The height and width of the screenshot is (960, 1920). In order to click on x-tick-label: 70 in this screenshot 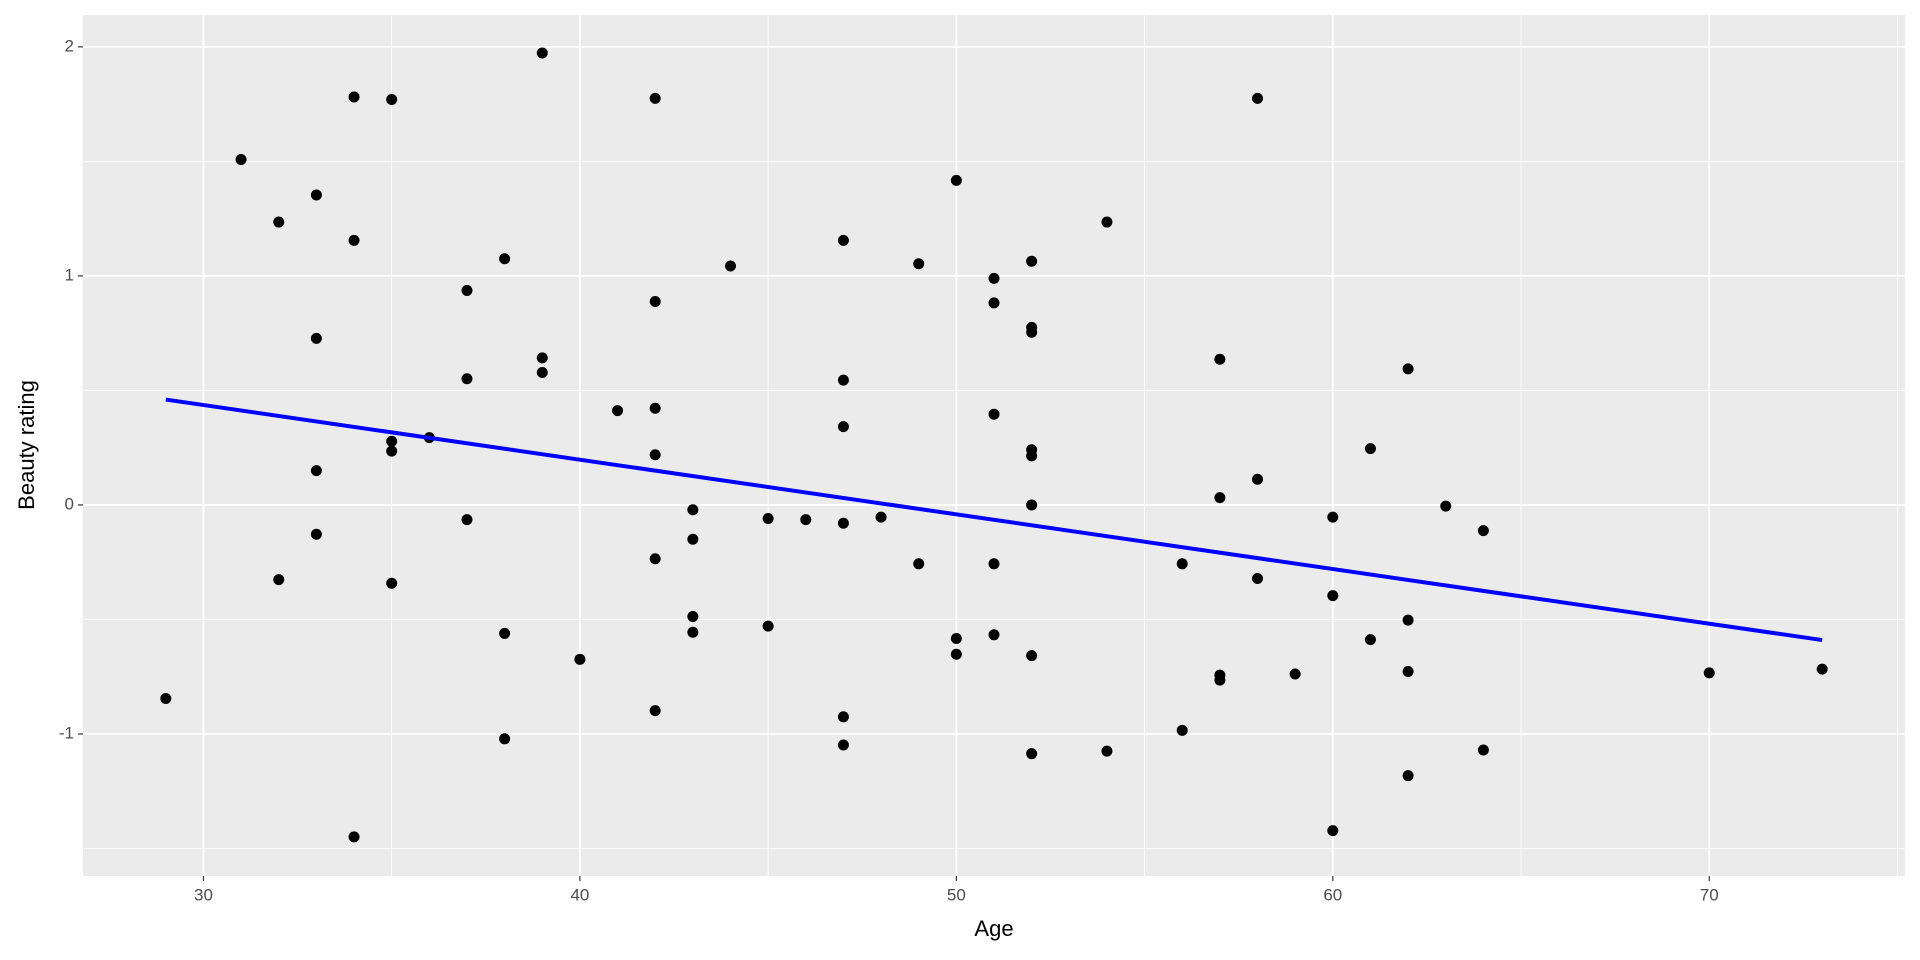, I will do `click(1709, 894)`.